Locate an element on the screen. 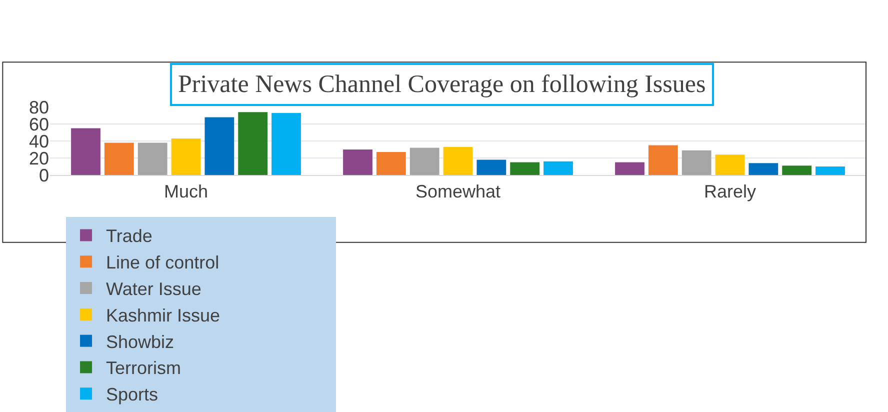 The width and height of the screenshot is (888, 412). legend-label: Showbiz is located at coordinates (140, 342).